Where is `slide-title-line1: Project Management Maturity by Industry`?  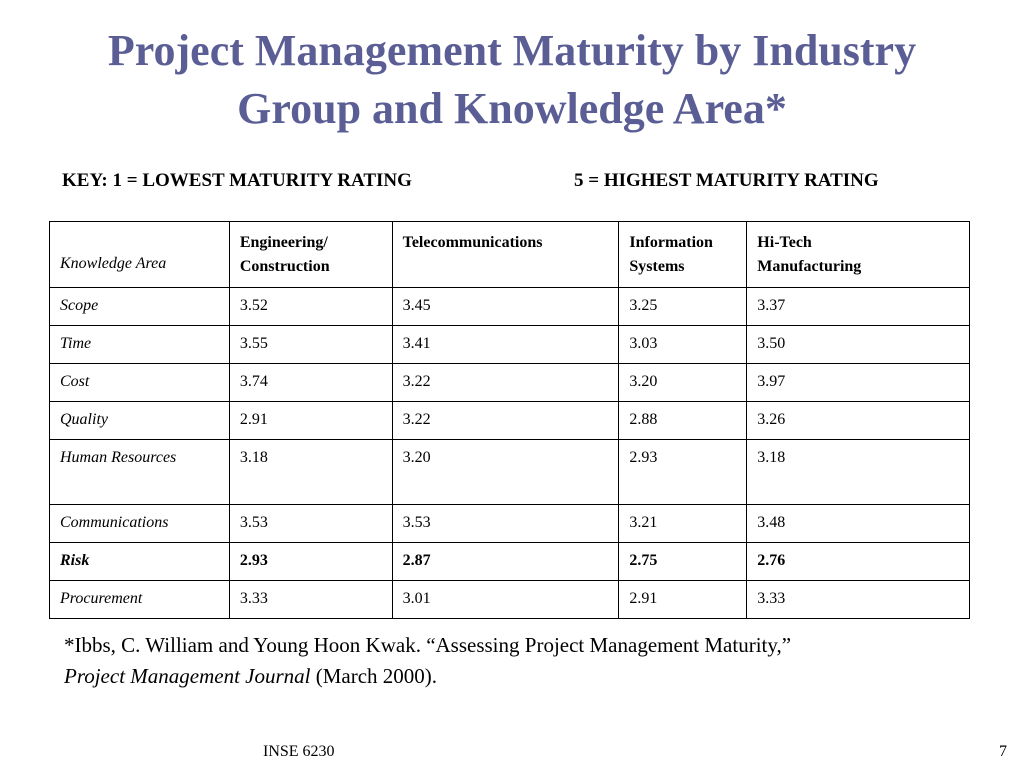
slide-title-line1: Project Management Maturity by Industry is located at coordinates (512, 50).